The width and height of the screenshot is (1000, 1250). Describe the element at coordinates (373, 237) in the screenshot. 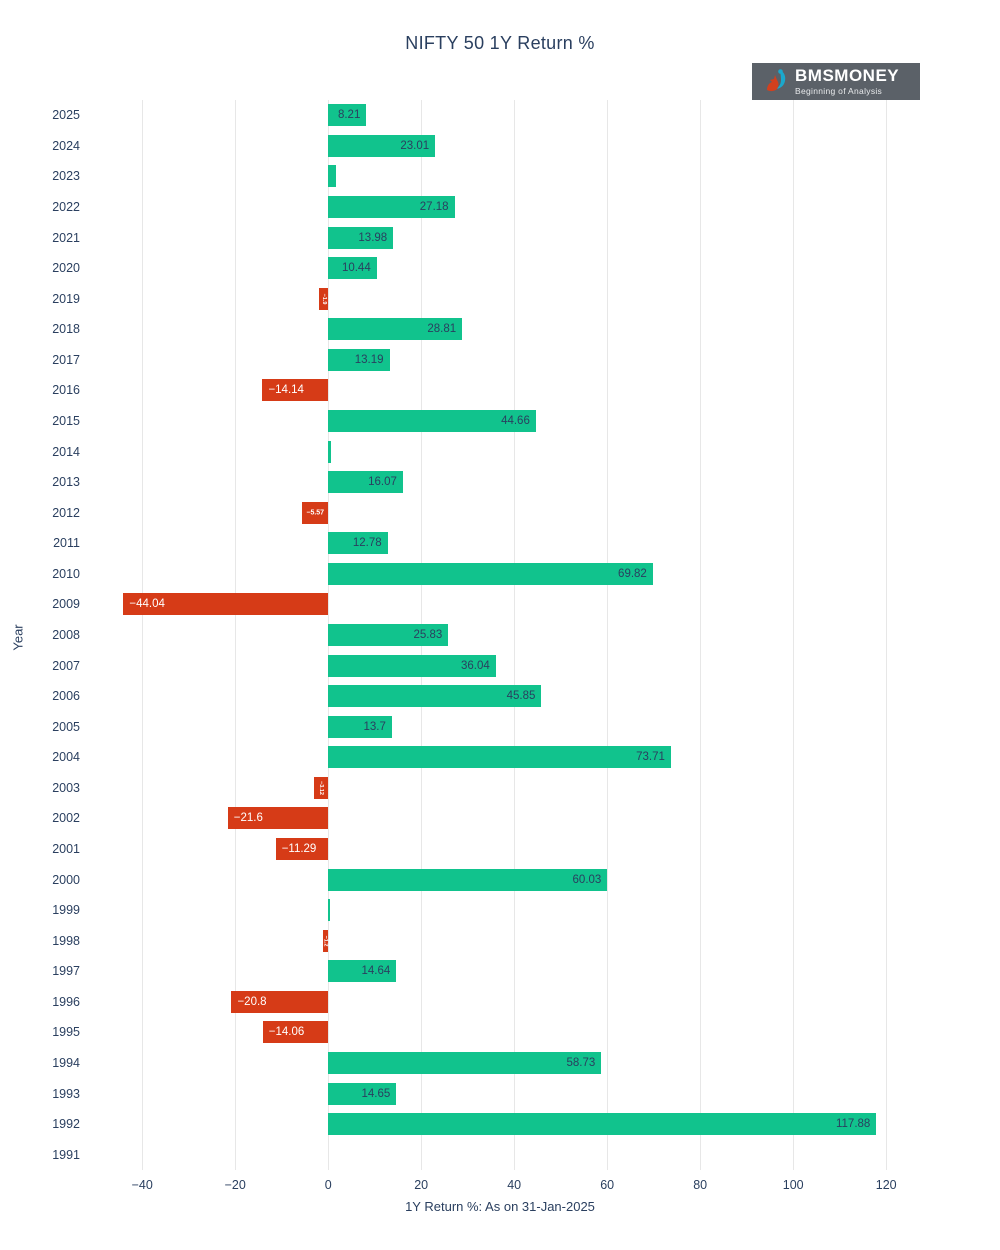

I see `bar-value-label-2021: 13.98` at that location.